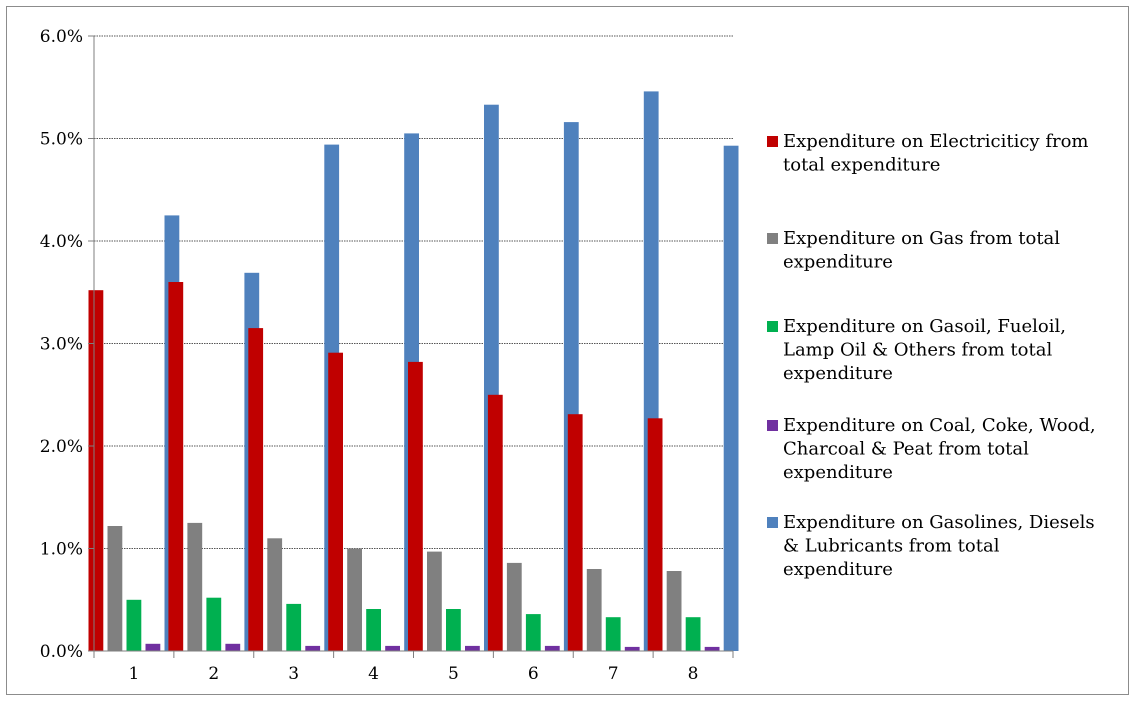  I want to click on x-tick-label: 7, so click(613, 674).